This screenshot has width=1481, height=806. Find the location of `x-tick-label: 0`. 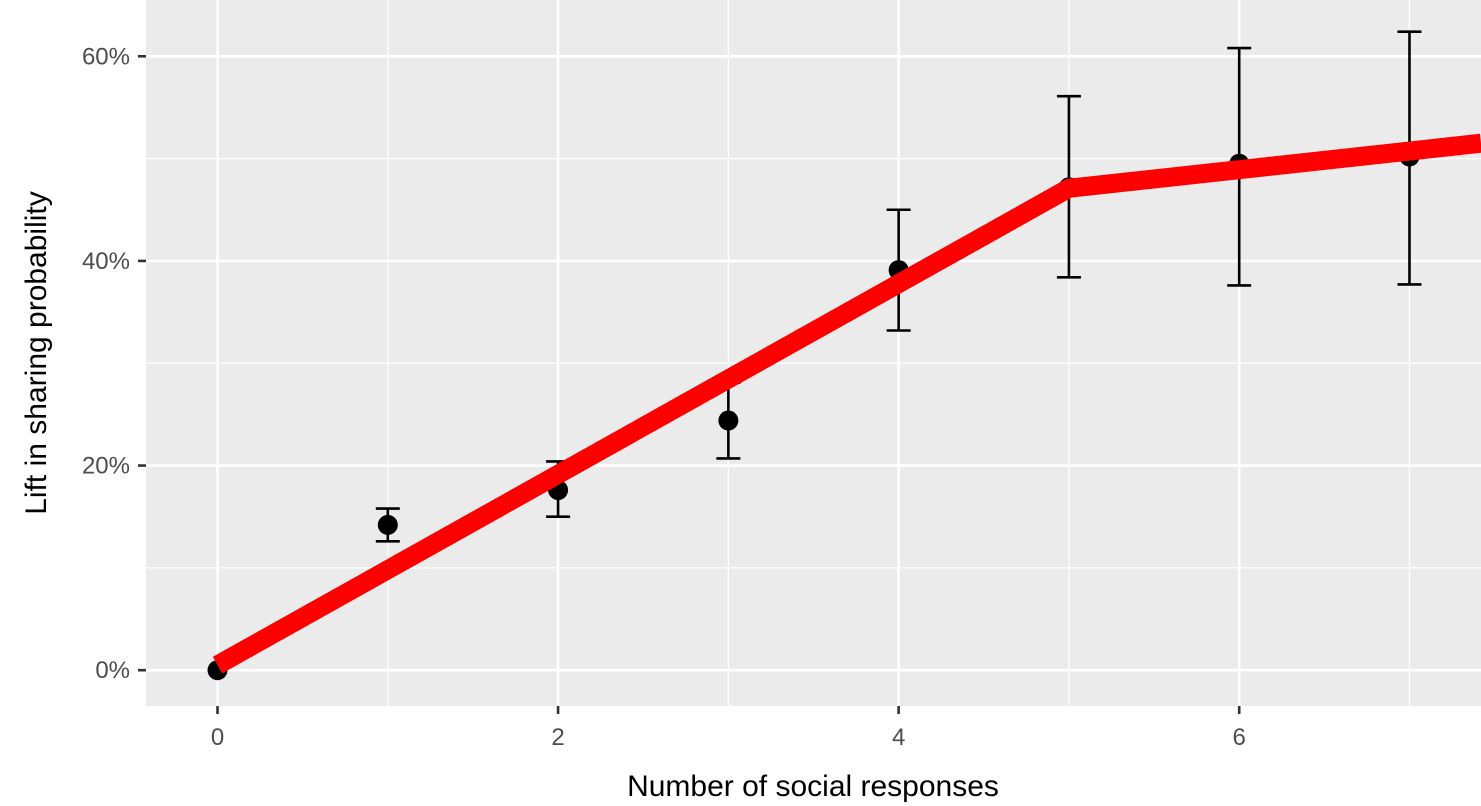

x-tick-label: 0 is located at coordinates (217, 737).